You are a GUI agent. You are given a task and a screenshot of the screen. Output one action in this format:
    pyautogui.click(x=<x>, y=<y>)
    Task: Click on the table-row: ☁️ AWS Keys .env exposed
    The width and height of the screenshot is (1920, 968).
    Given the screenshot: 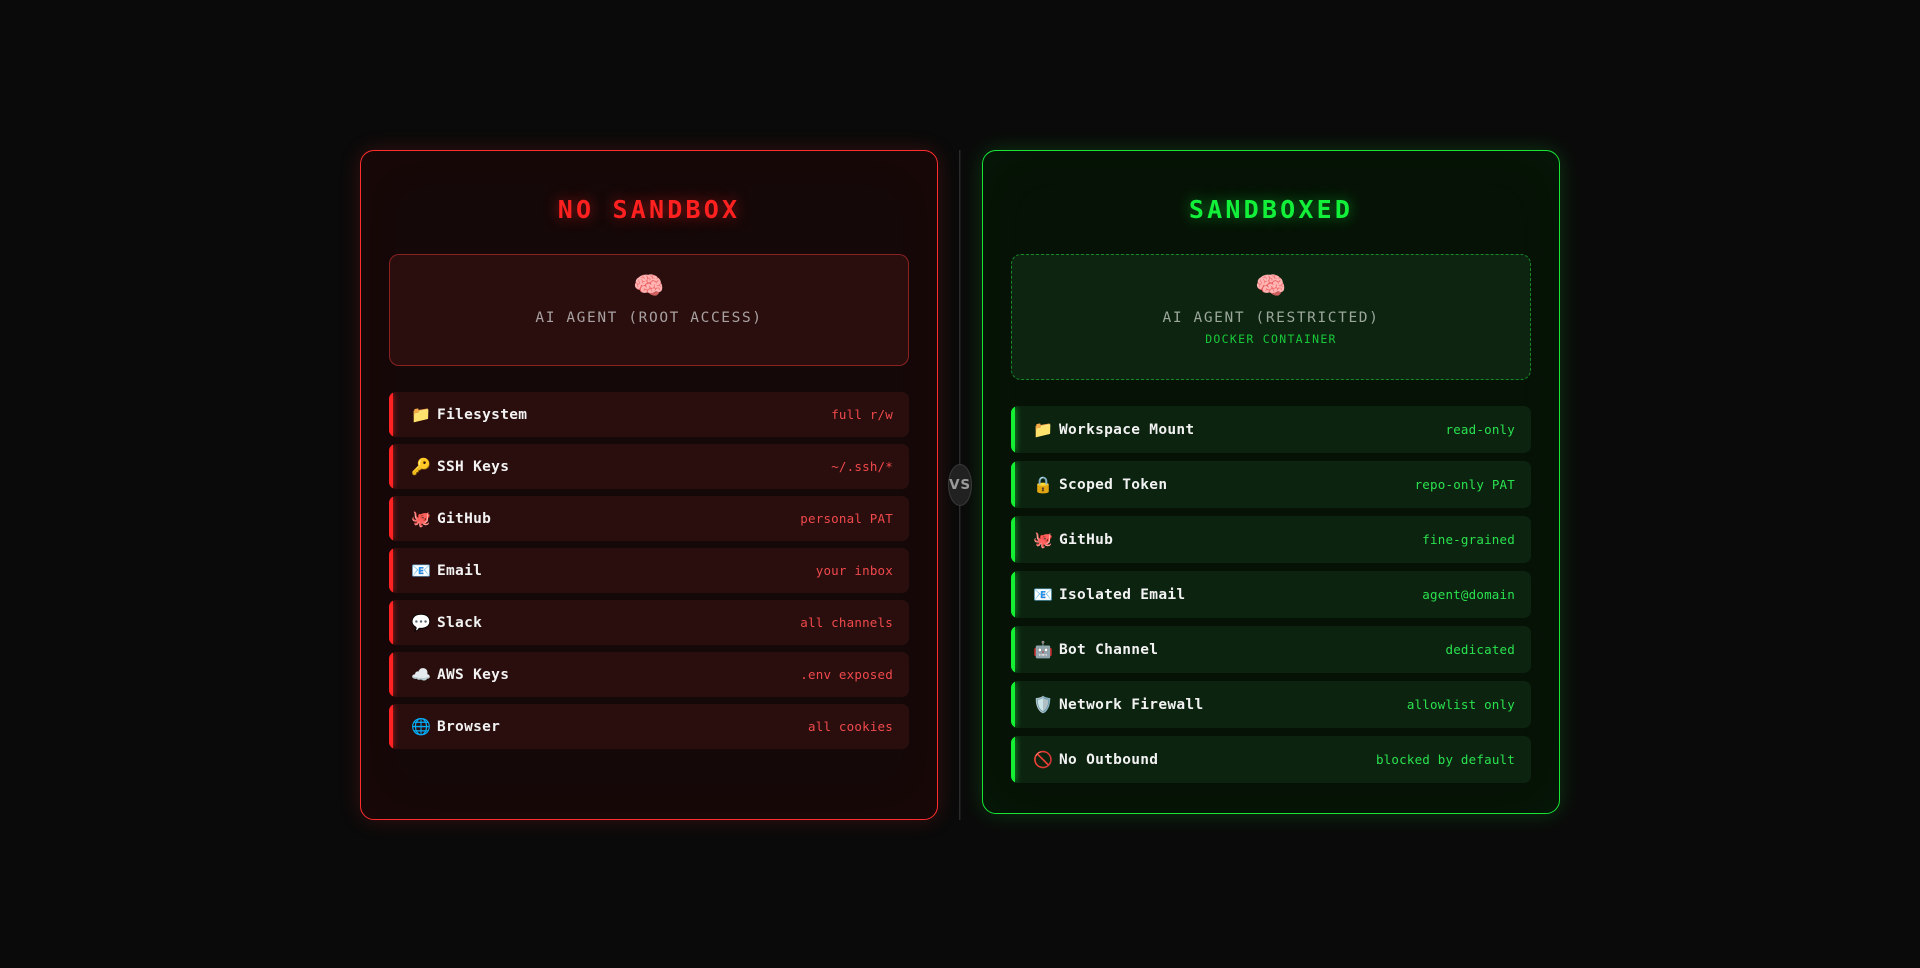 What is the action you would take?
    pyautogui.click(x=649, y=674)
    